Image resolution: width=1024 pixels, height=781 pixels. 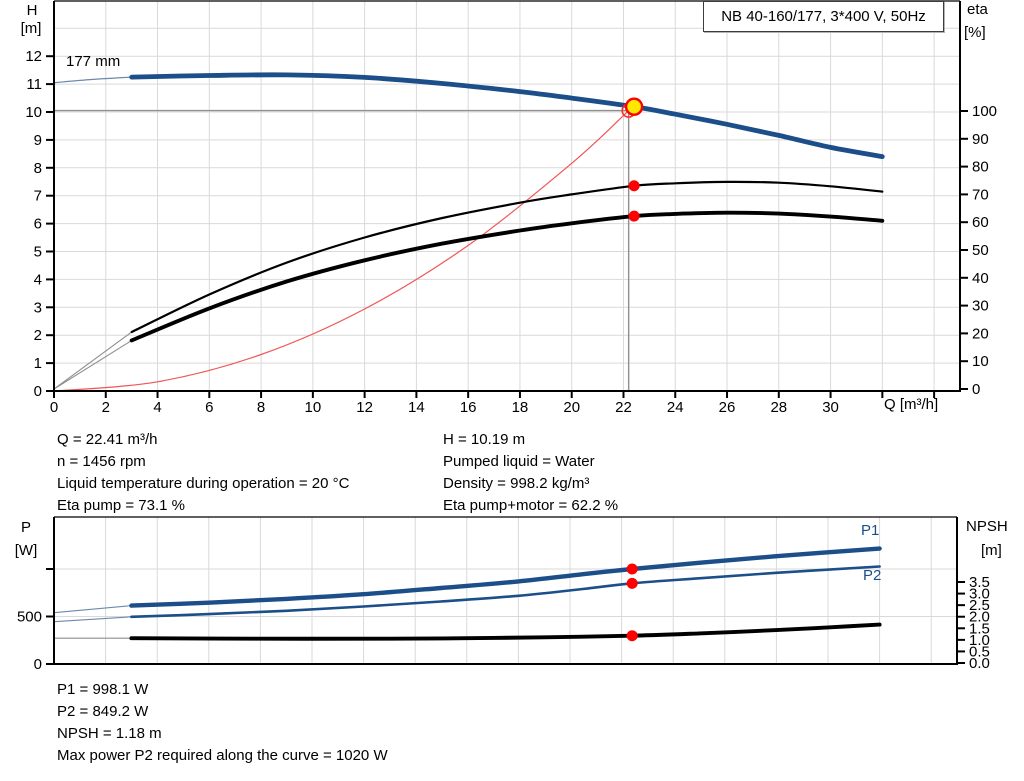 I want to click on y-left-tick-label: 10, so click(x=33, y=112).